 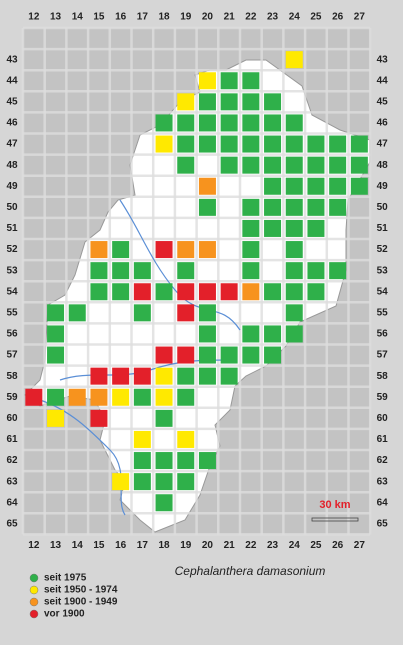 What do you see at coordinates (12, 334) in the screenshot?
I see `row-label: 56` at bounding box center [12, 334].